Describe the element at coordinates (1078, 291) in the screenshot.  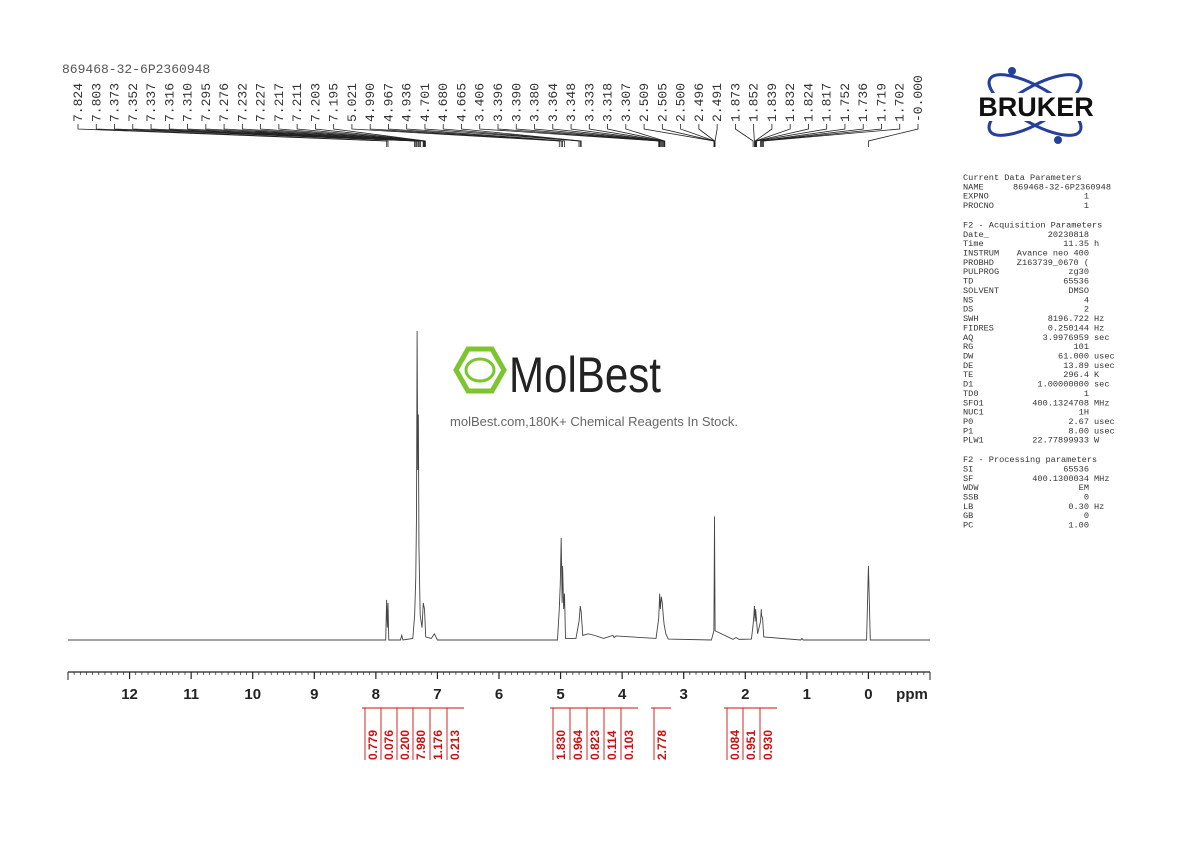
I see `param-value: DMSO` at that location.